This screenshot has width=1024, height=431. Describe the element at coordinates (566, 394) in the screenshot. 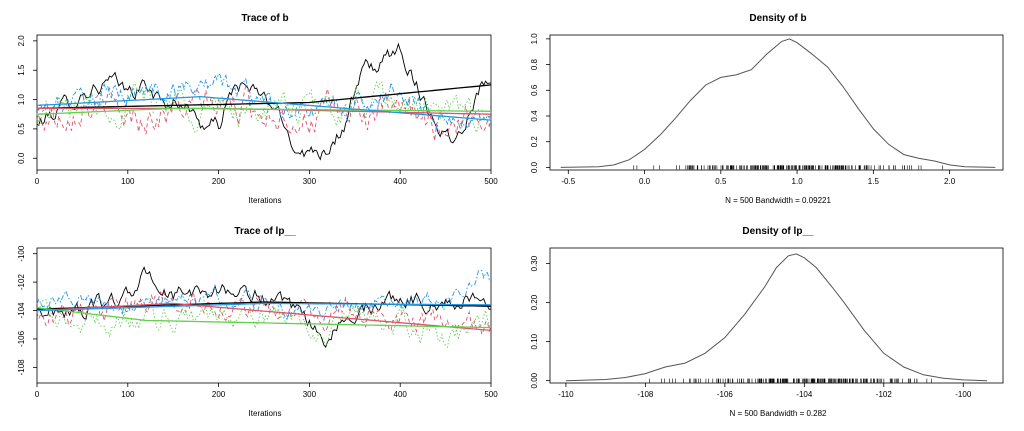

I see `x-tick-label: -110` at that location.